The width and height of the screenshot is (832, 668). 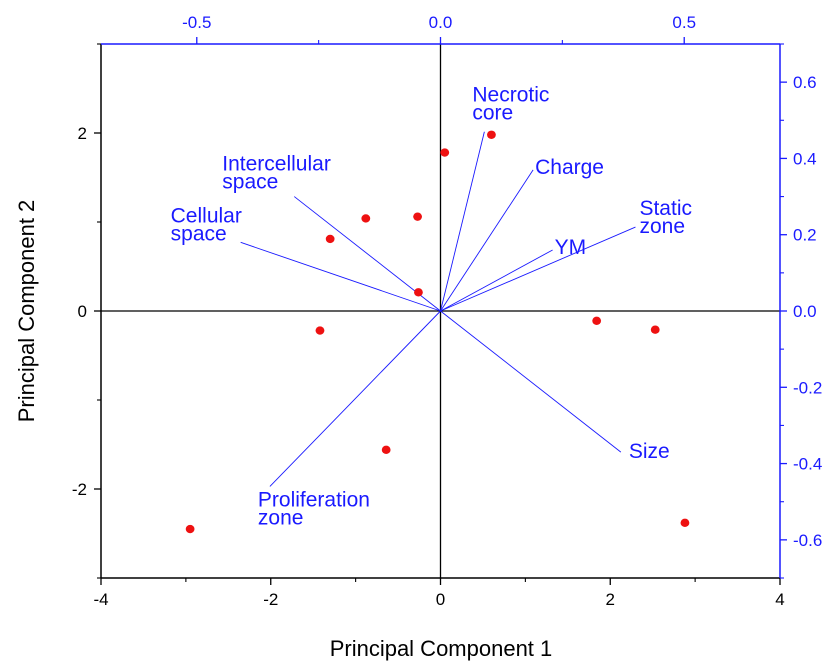 I want to click on right-tick-label: 0.6, so click(x=805, y=82).